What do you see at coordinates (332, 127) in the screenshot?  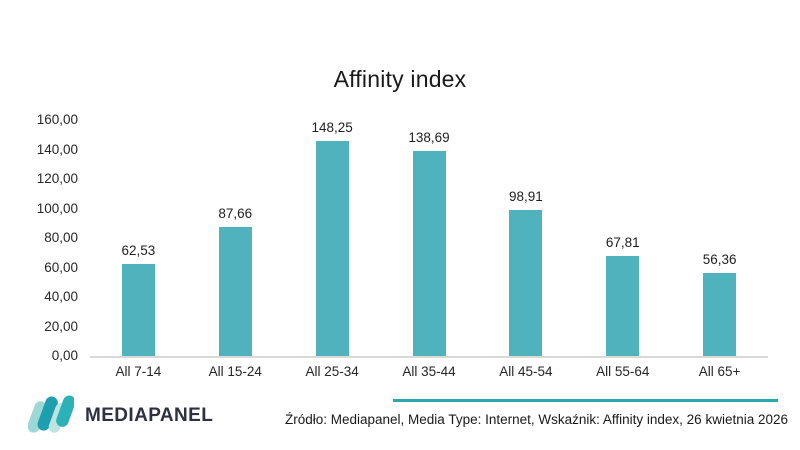 I see `bar-value-label: 148,25` at bounding box center [332, 127].